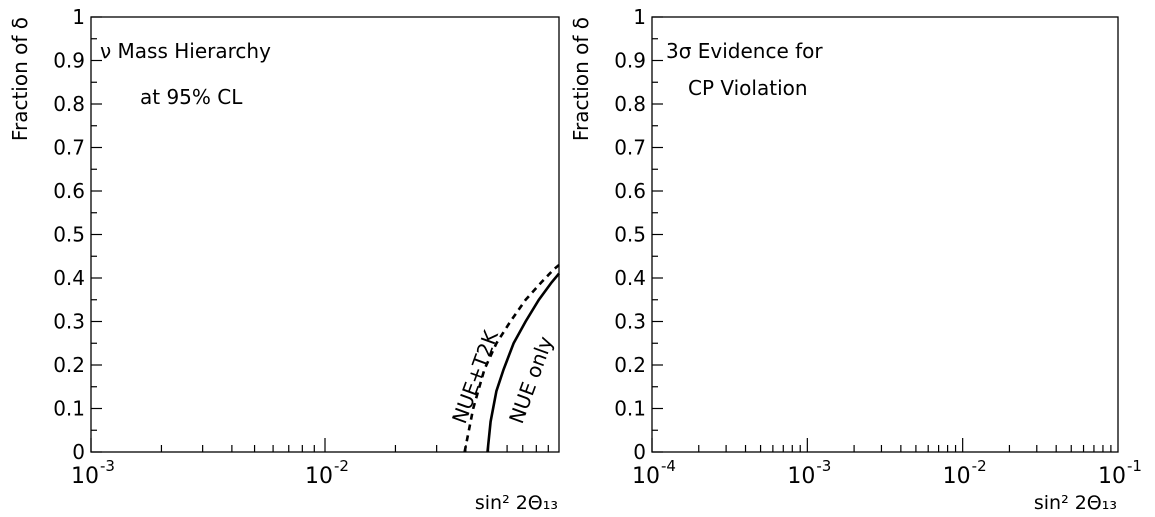 The width and height of the screenshot is (1155, 517). Describe the element at coordinates (630, 365) in the screenshot. I see `chart-2-y-tick-label: 0.2` at that location.